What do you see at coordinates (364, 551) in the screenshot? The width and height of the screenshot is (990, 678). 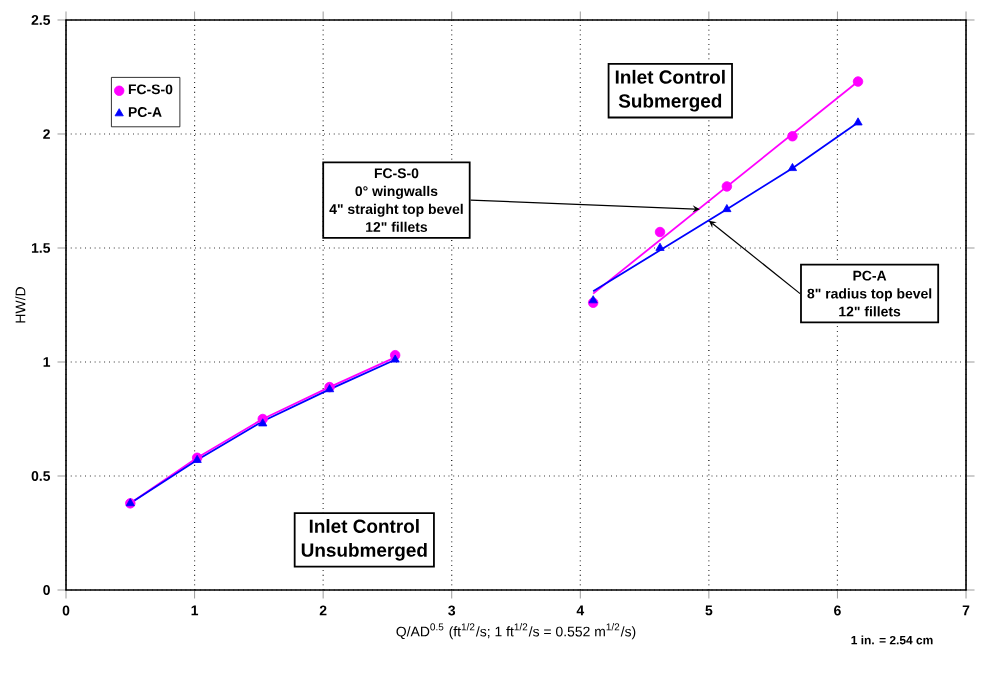 I see `annotation: Unsubmerged` at bounding box center [364, 551].